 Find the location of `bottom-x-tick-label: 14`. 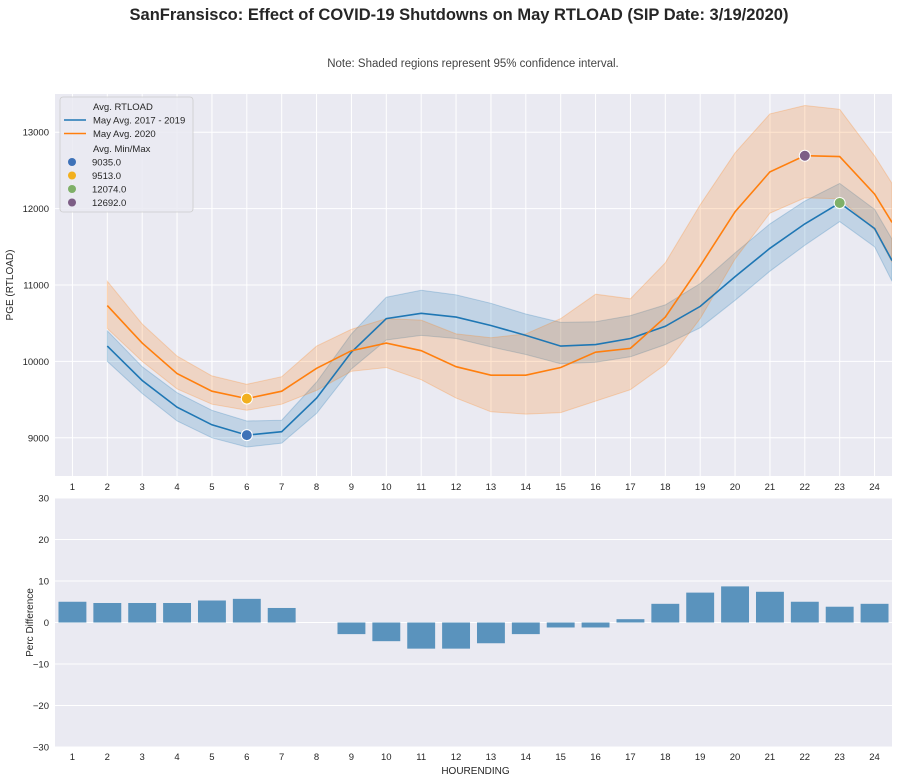

bottom-x-tick-label: 14 is located at coordinates (526, 757).